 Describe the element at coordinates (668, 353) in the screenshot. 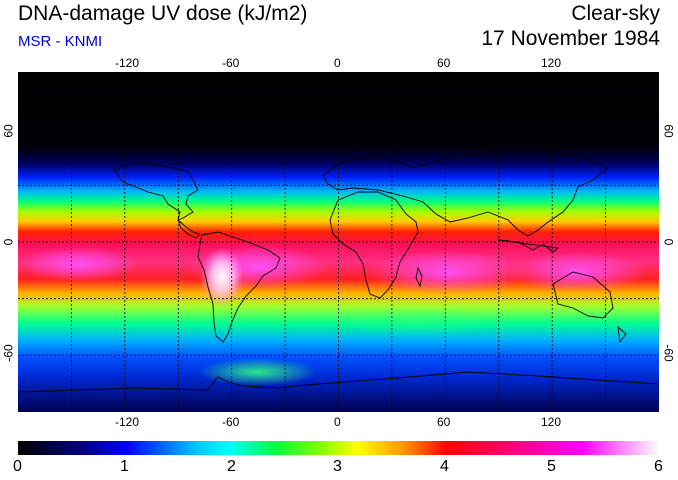

I see `lat-tick-right: -60` at that location.